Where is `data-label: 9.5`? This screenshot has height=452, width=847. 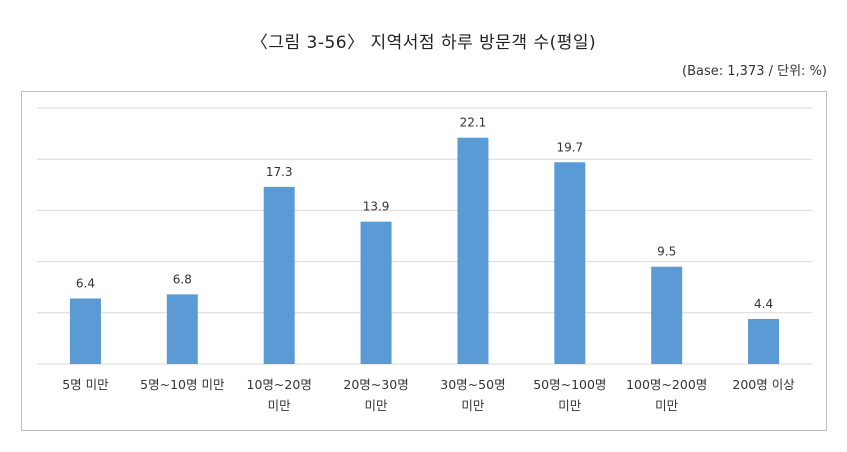
data-label: 9.5 is located at coordinates (666, 252).